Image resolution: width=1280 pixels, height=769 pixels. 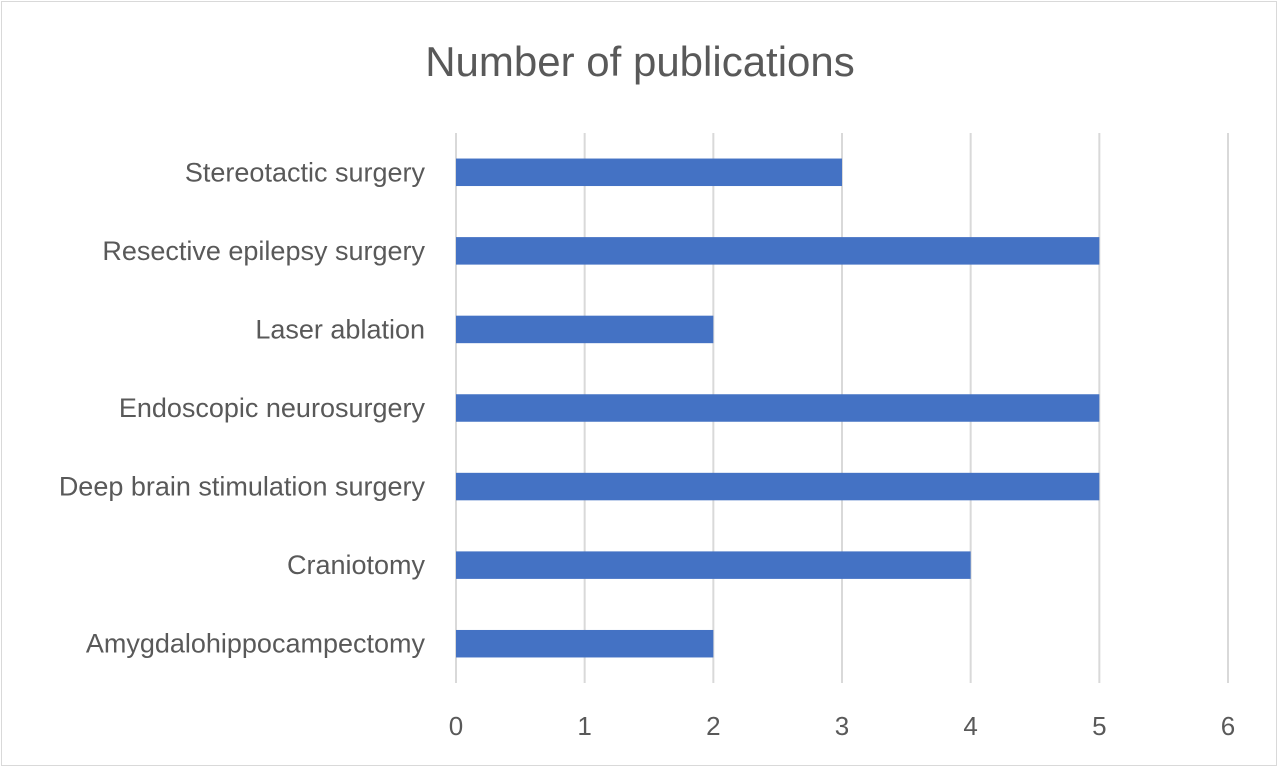 I want to click on category-label: Deep brain stimulation surgery, so click(x=242, y=487).